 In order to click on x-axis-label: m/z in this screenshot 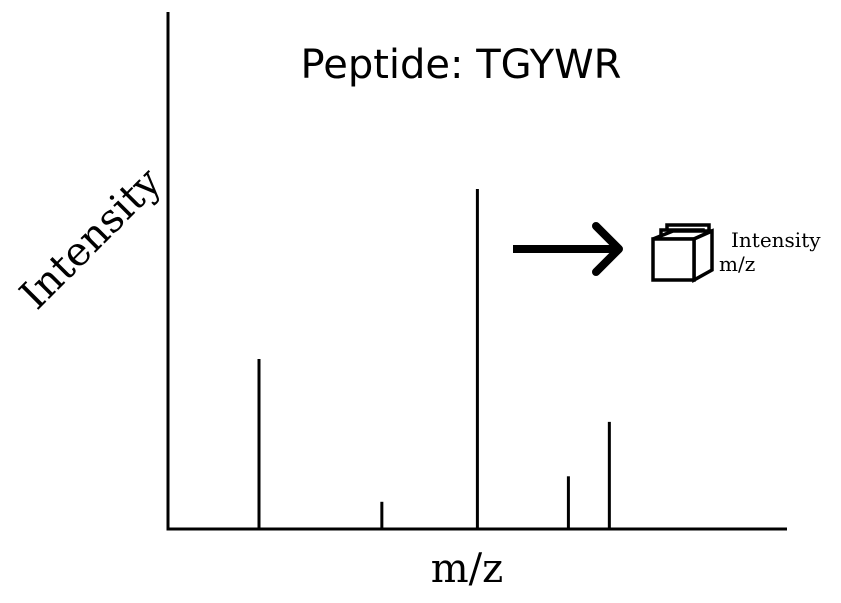, I will do `click(467, 569)`.